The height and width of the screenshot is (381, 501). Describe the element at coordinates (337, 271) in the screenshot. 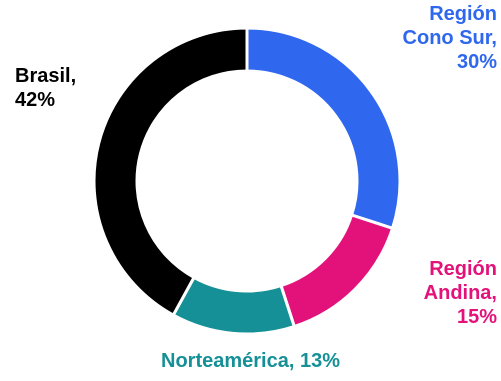

I see `slice-andina` at that location.